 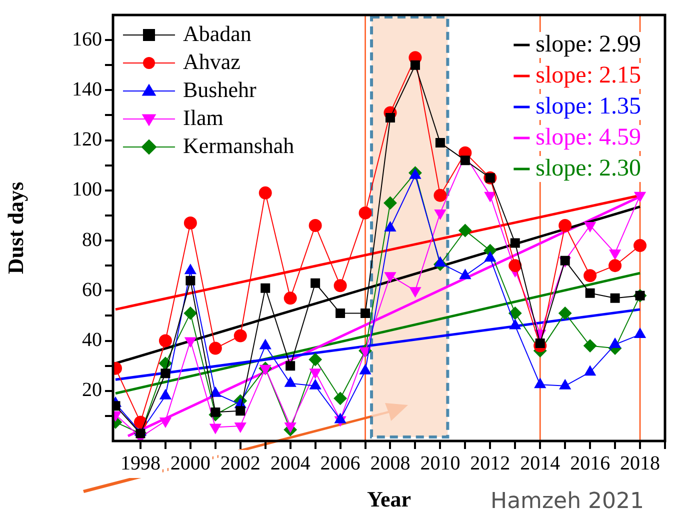 What do you see at coordinates (15, 227) in the screenshot?
I see `y-axis-title: Dust days` at bounding box center [15, 227].